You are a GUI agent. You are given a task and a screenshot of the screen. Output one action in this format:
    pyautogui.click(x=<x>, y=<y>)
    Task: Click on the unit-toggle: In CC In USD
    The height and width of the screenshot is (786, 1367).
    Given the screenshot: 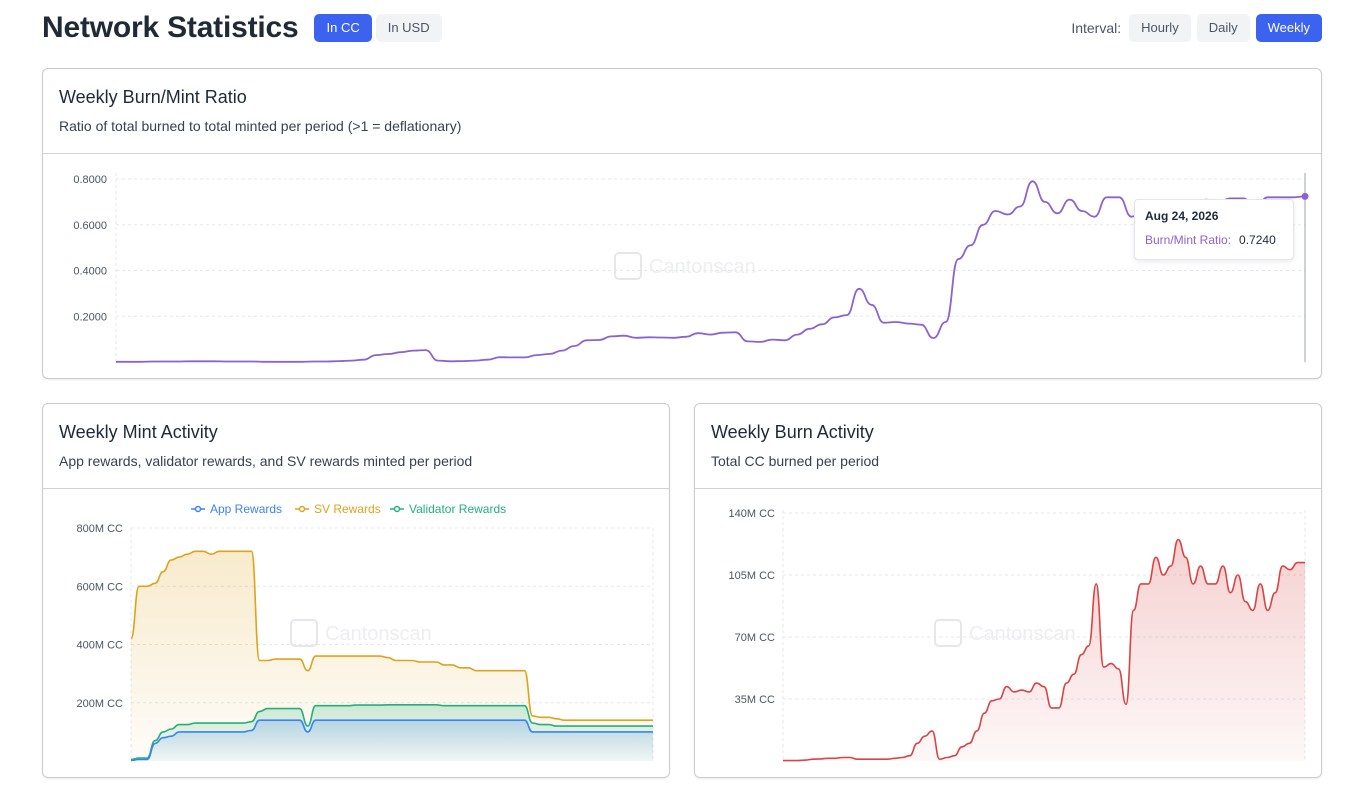 What is the action you would take?
    pyautogui.click(x=378, y=28)
    